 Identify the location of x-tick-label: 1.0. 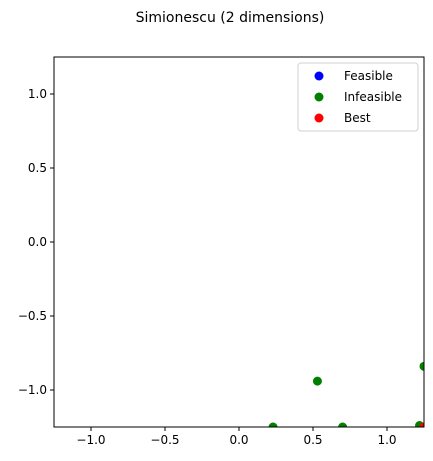
(386, 440).